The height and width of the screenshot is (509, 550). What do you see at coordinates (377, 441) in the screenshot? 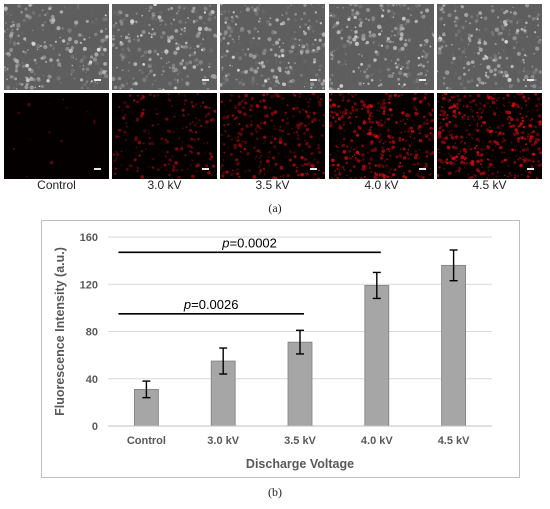
I see `x-tick-label: 4.0 kV` at bounding box center [377, 441].